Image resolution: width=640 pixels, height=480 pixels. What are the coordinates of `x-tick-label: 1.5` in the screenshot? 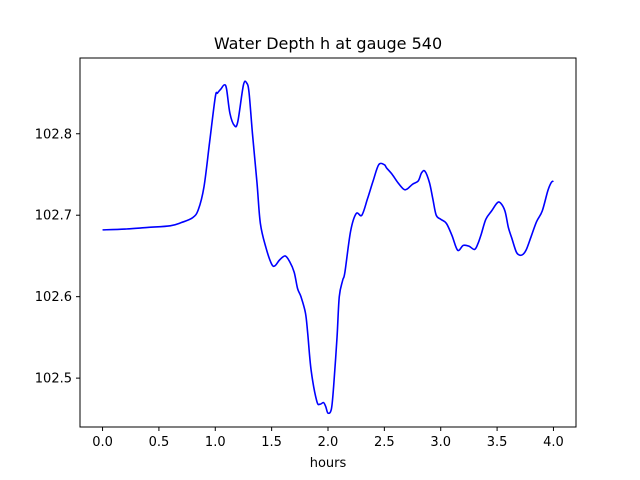 It's located at (271, 442).